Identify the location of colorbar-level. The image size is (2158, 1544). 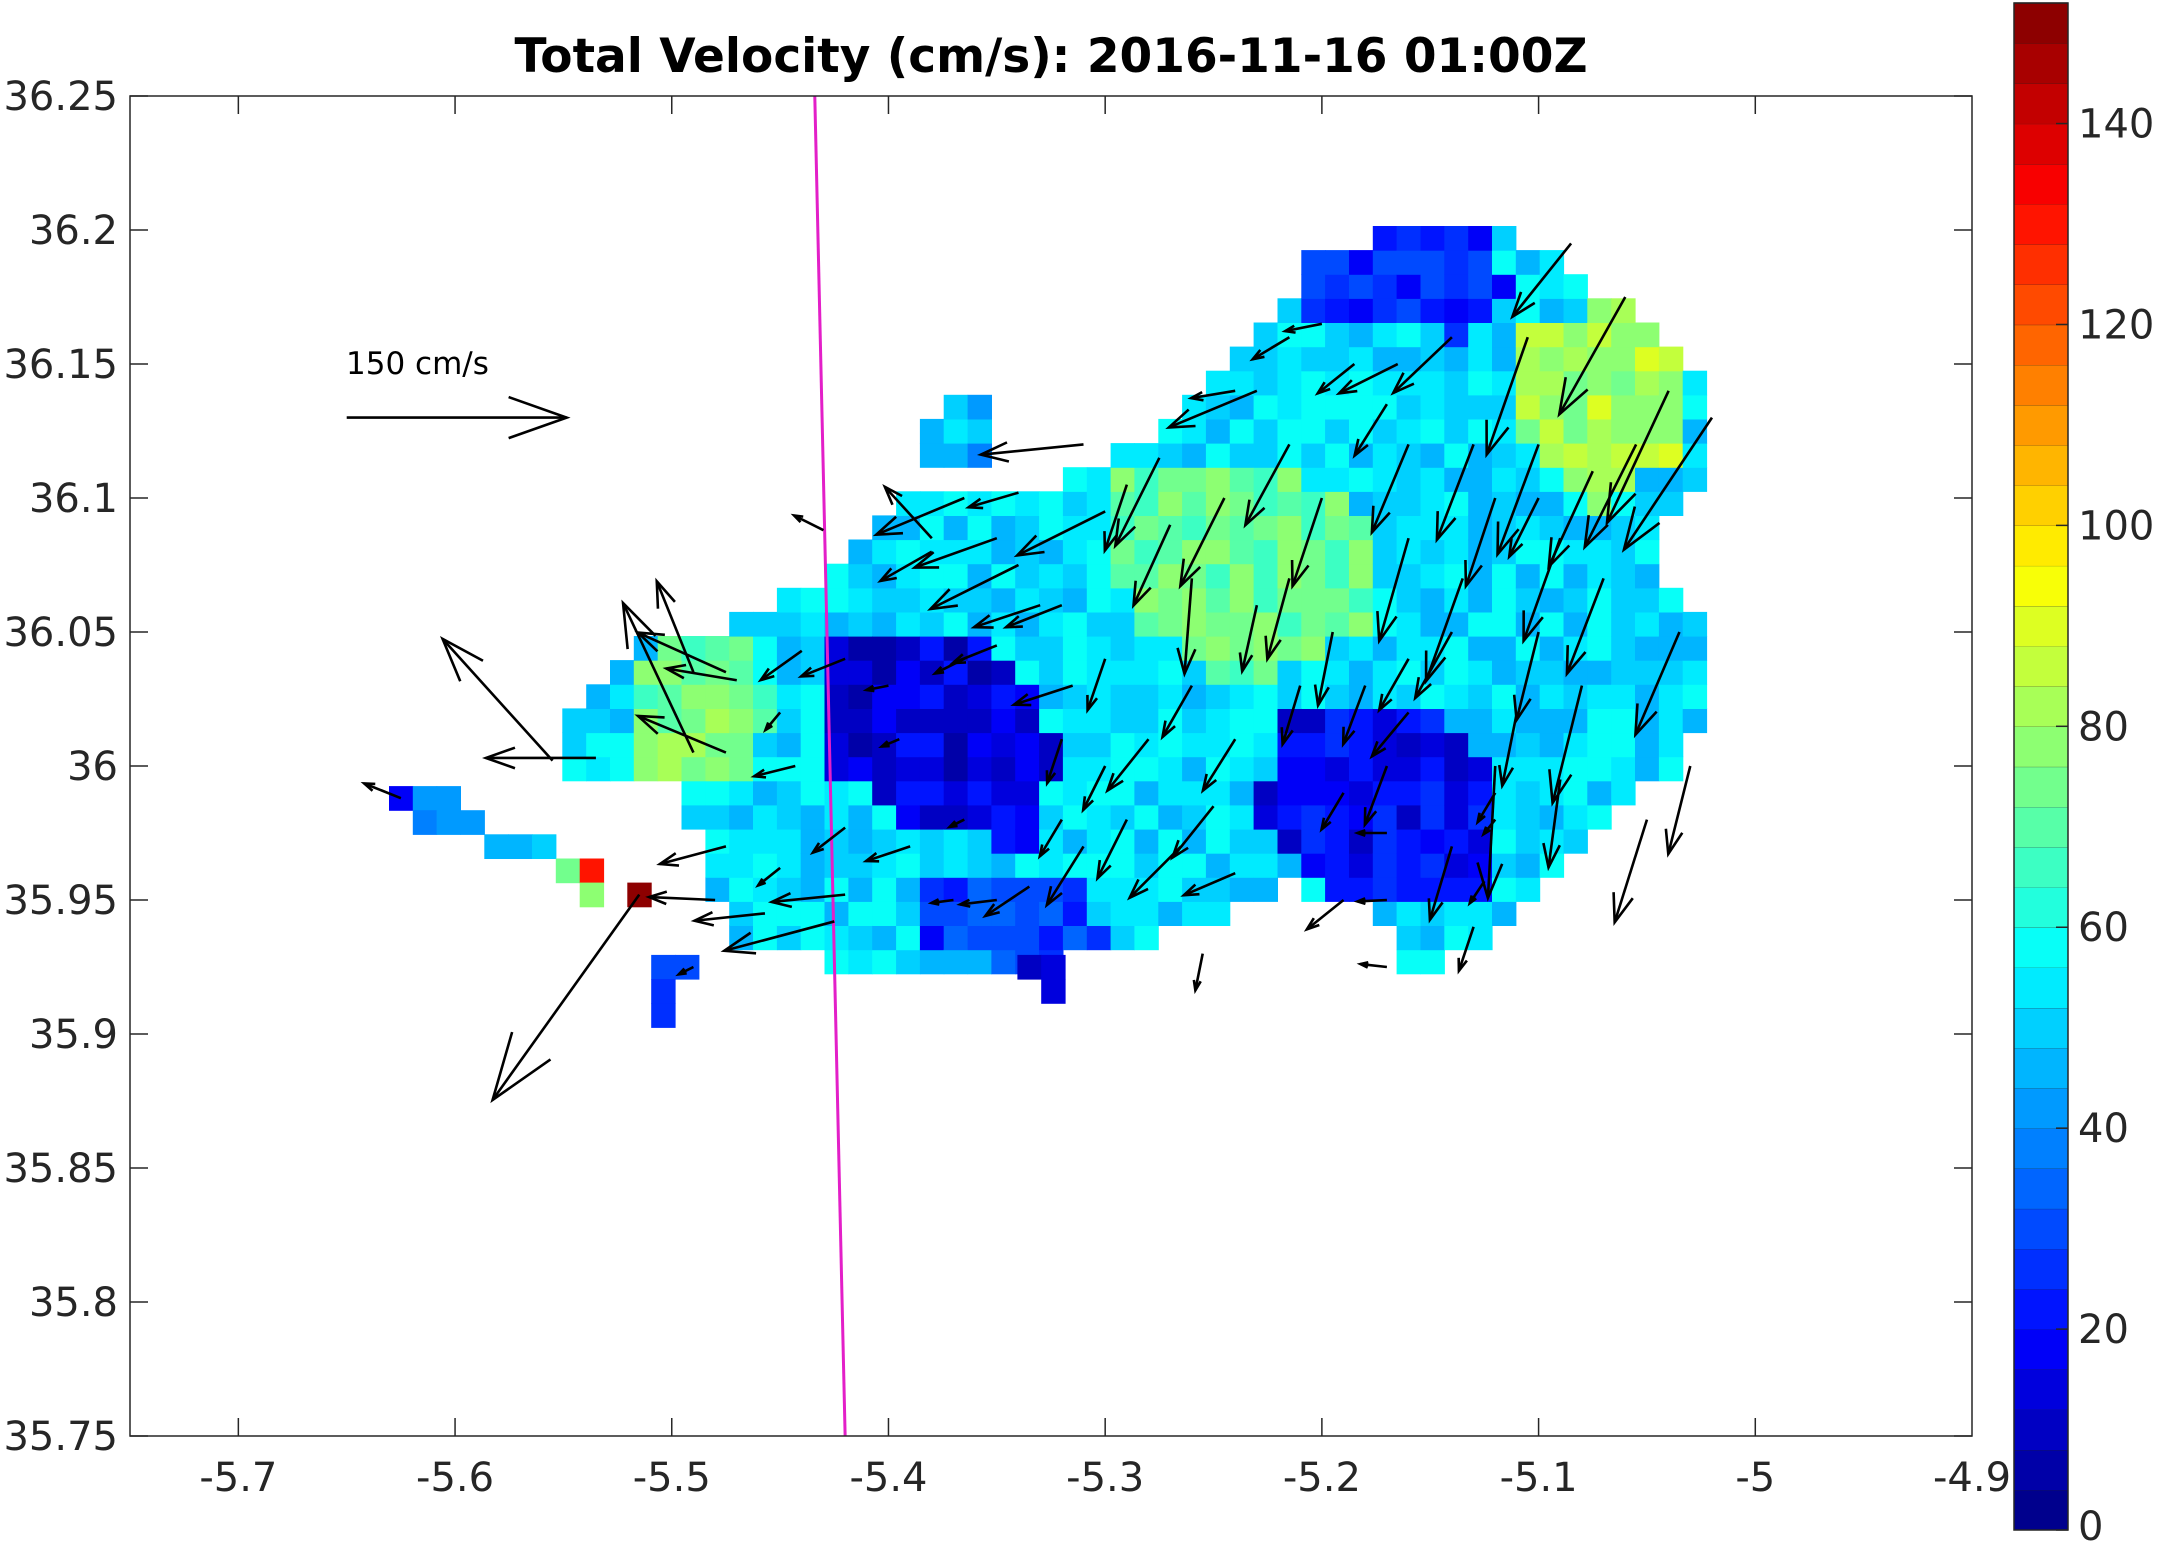
(2041, 827).